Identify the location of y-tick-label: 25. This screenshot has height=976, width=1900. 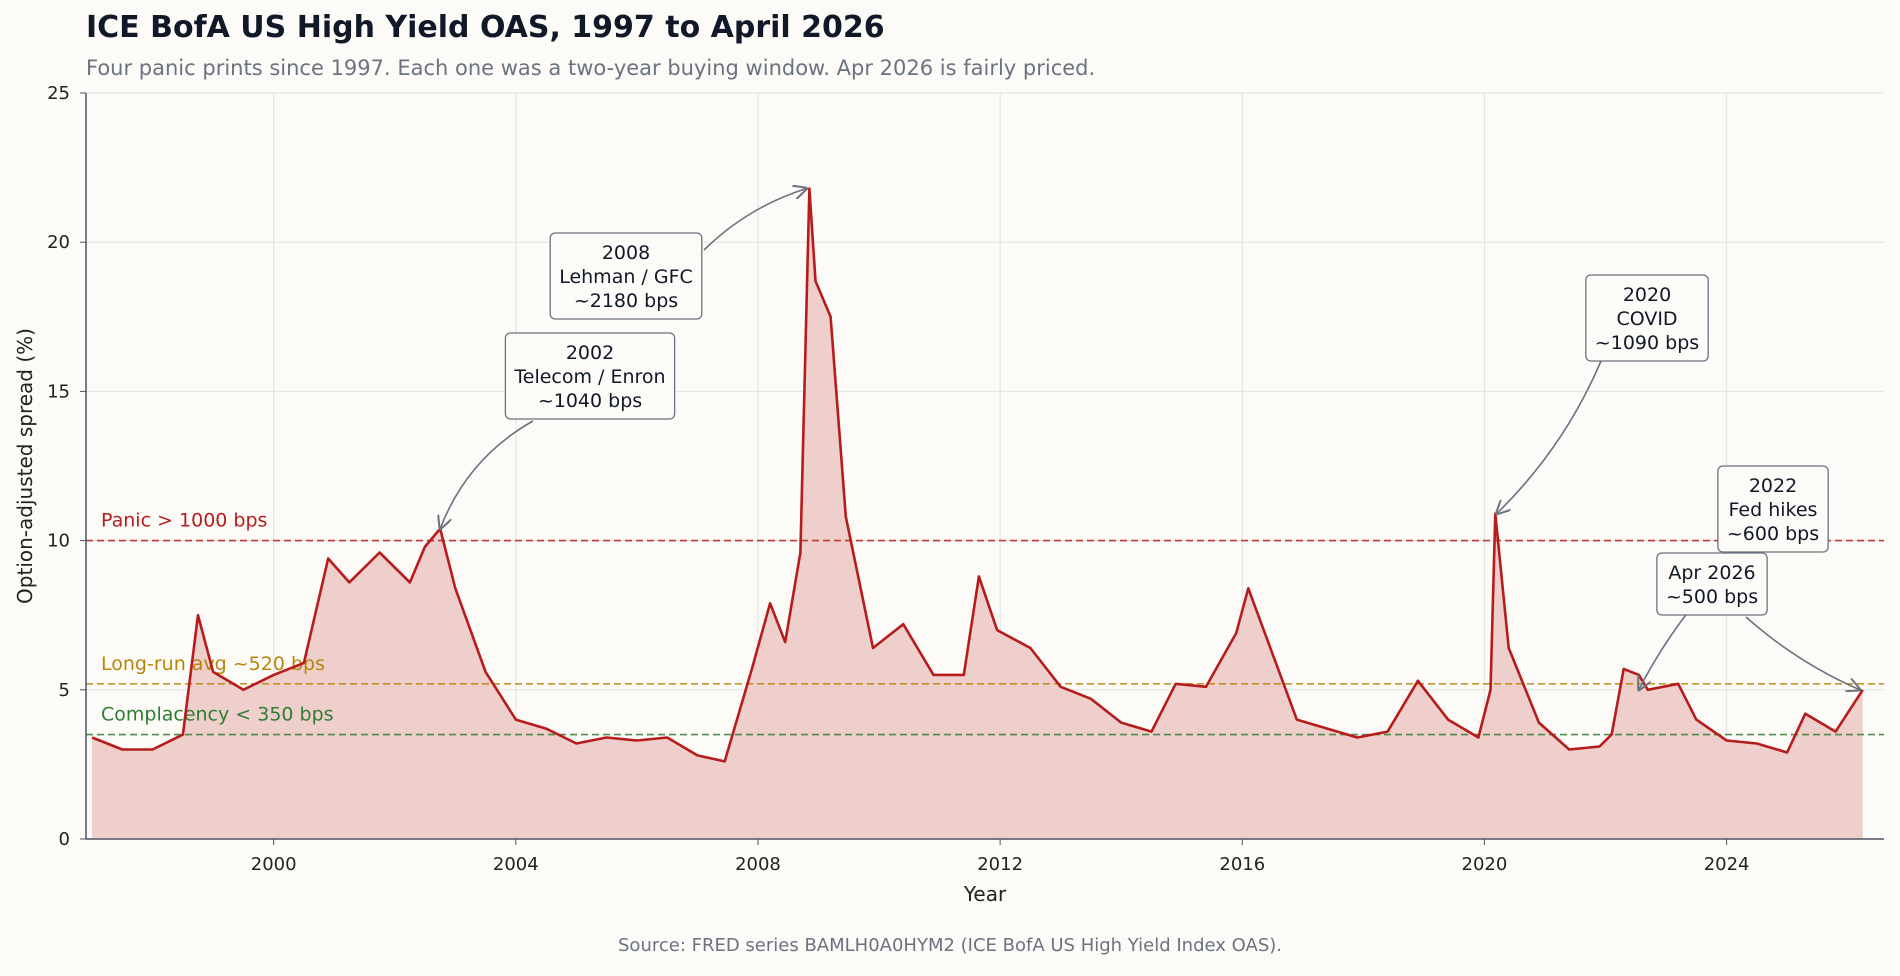
(58, 93).